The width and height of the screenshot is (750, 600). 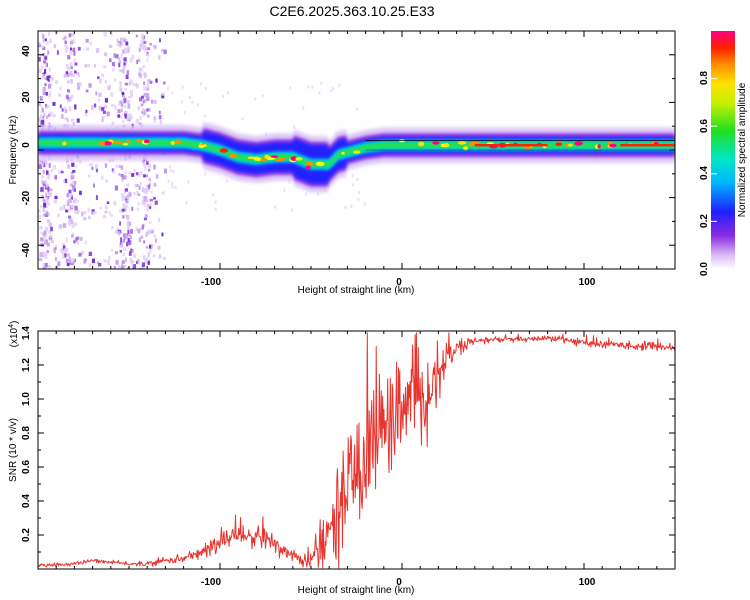 What do you see at coordinates (704, 269) in the screenshot?
I see `colorbar-tick-label: 0.0` at bounding box center [704, 269].